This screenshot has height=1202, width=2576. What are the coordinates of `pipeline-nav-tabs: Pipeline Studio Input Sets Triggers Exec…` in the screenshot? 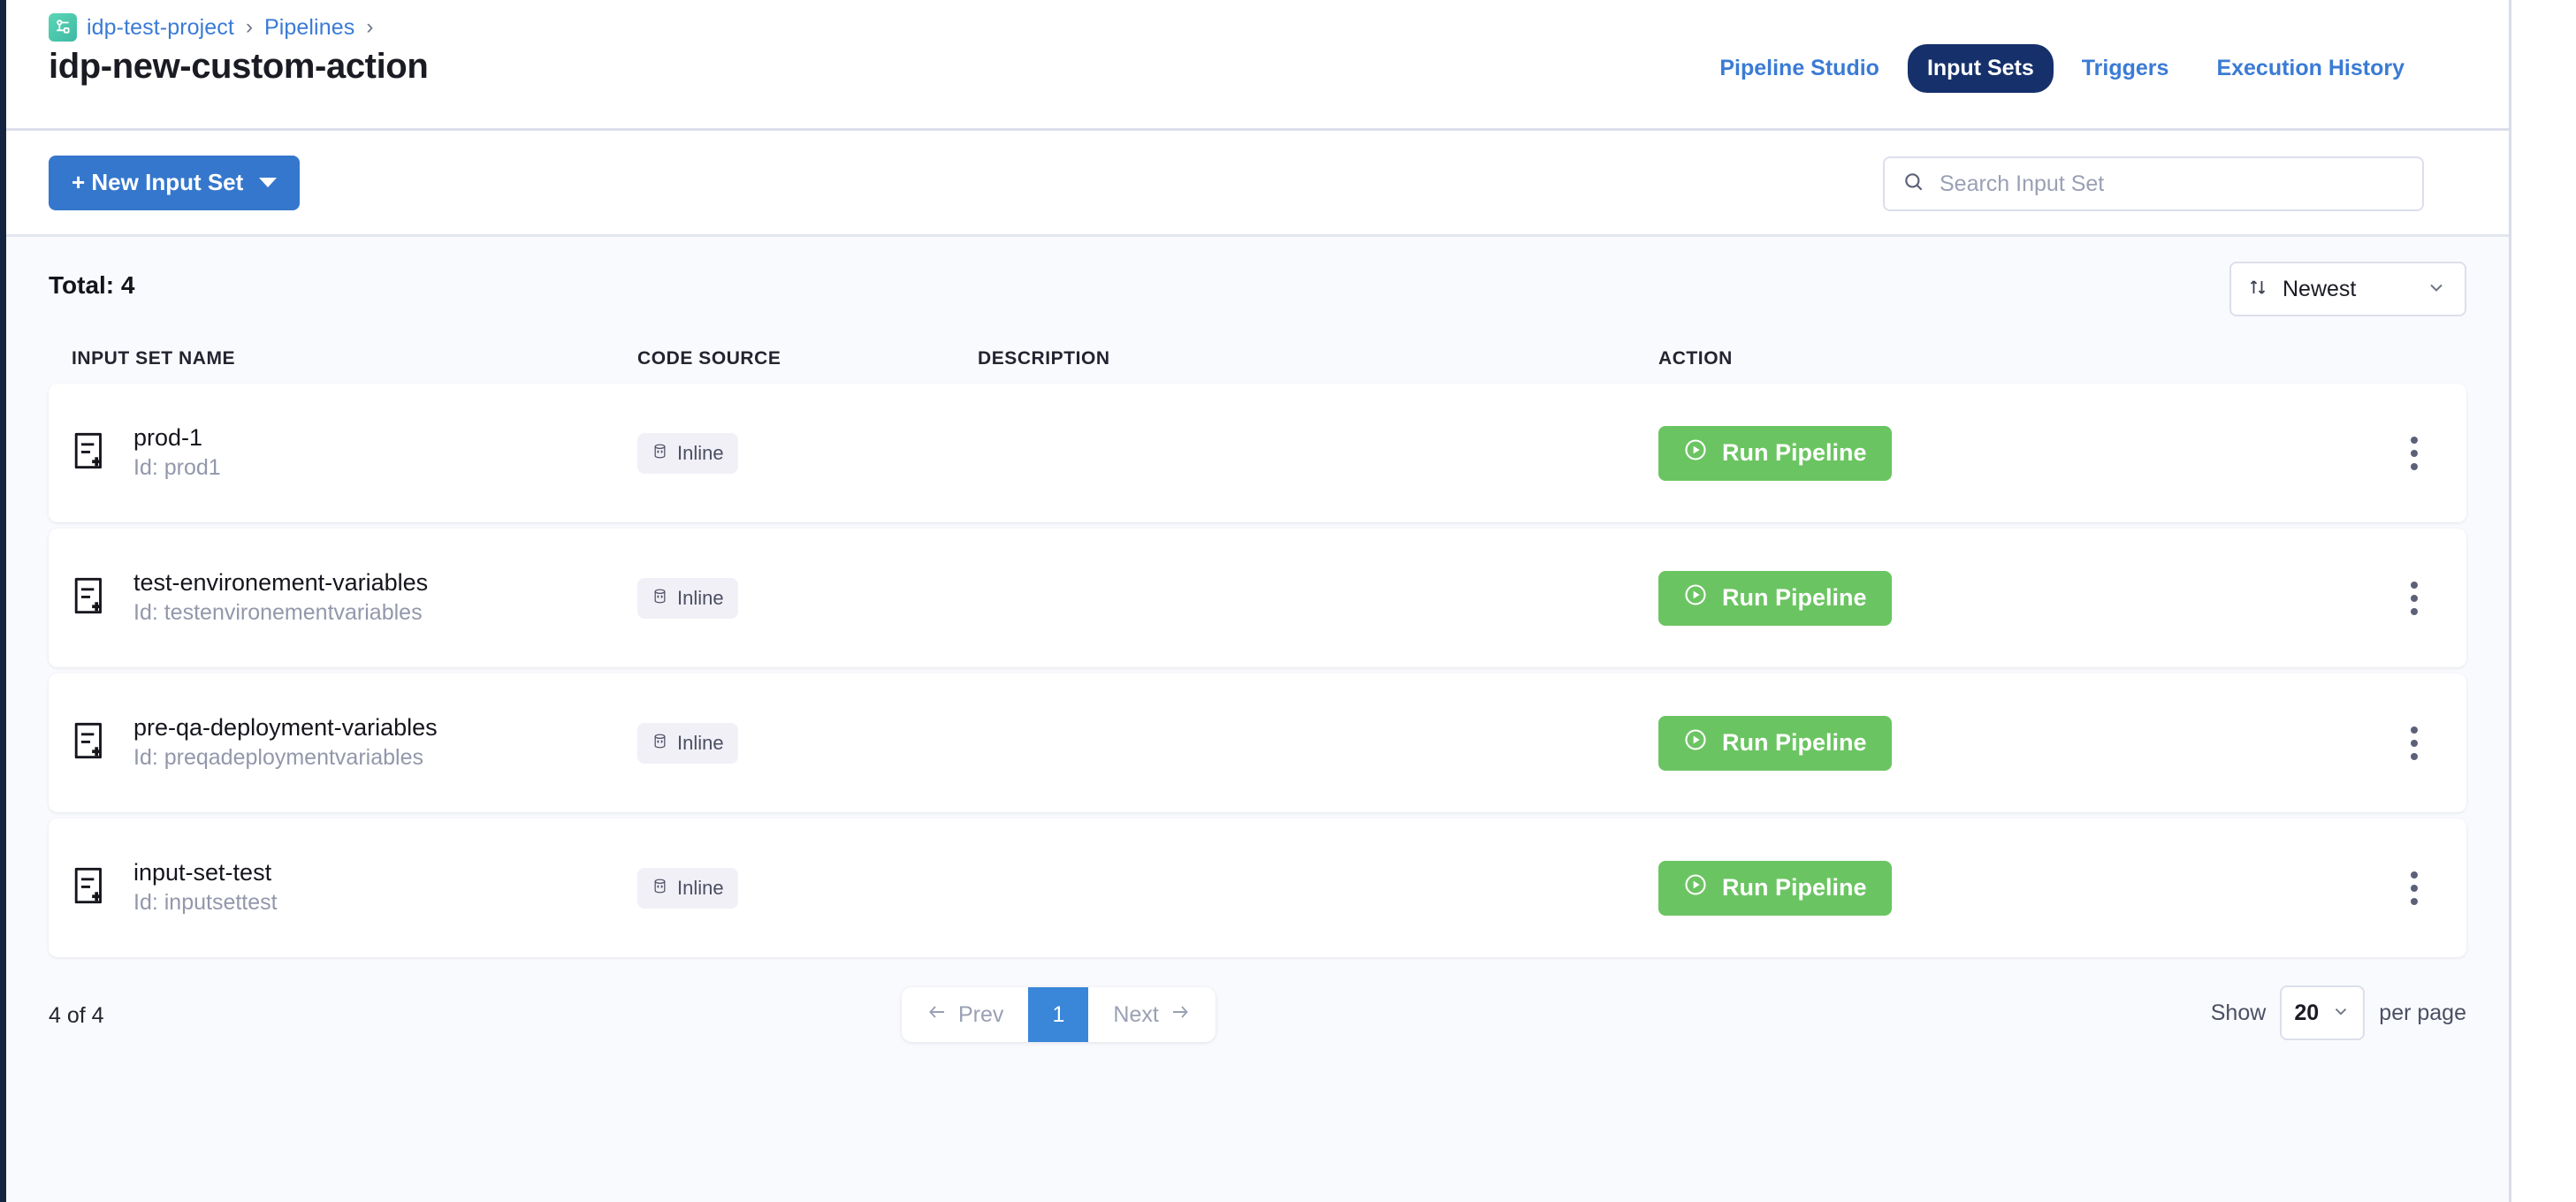 It's located at (2062, 68).